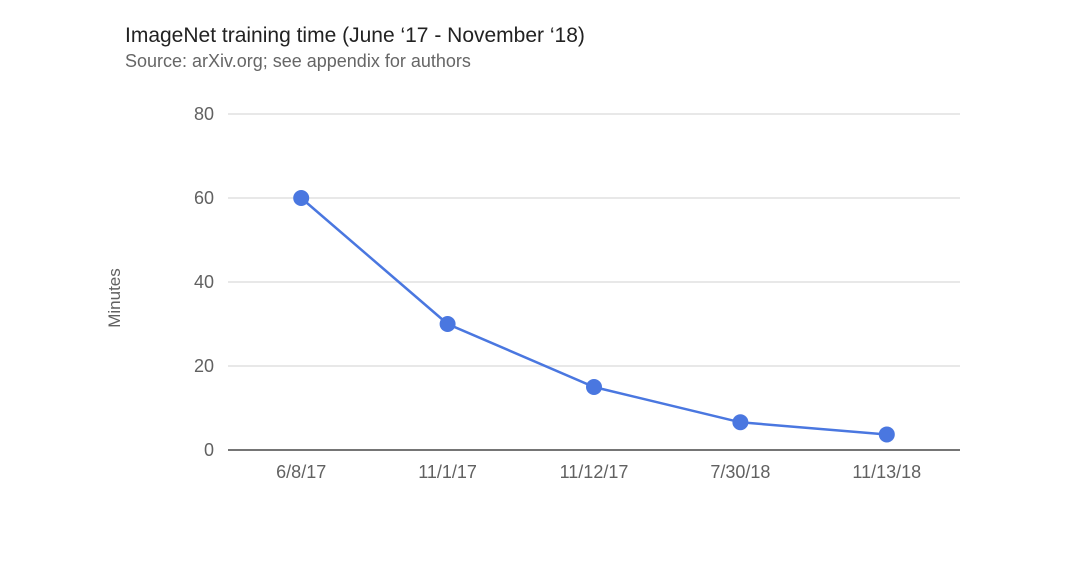 The height and width of the screenshot is (564, 1080). Describe the element at coordinates (301, 472) in the screenshot. I see `x-tick-label: 6/8/17` at that location.